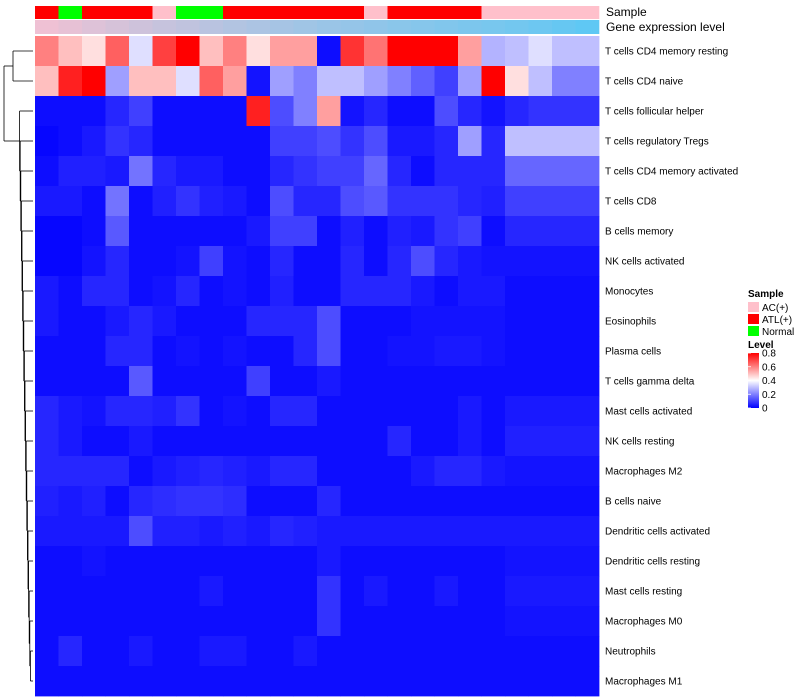 The image size is (800, 700). What do you see at coordinates (766, 294) in the screenshot?
I see `sample-legend-title: Sample` at bounding box center [766, 294].